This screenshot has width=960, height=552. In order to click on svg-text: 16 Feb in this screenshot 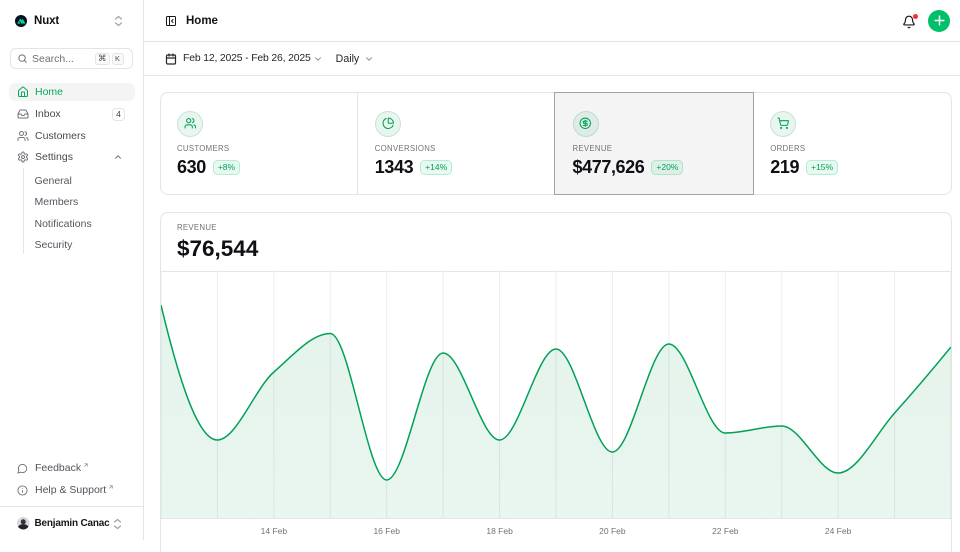, I will do `click(386, 531)`.